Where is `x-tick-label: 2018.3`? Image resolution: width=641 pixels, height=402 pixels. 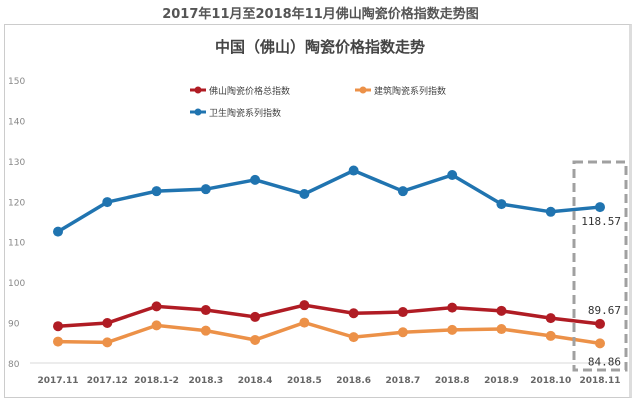 x-tick-label: 2018.3 is located at coordinates (205, 381).